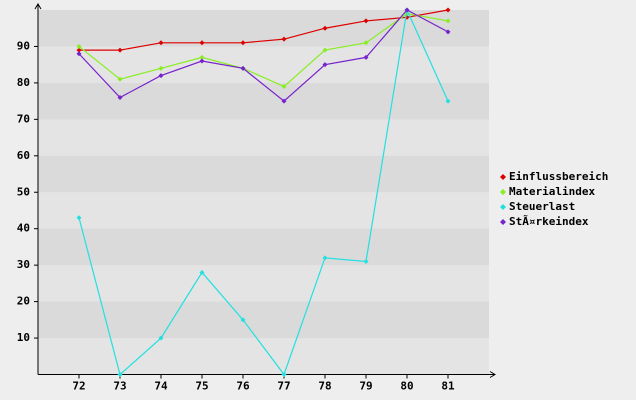  I want to click on y-tick-label: 40, so click(23, 228).